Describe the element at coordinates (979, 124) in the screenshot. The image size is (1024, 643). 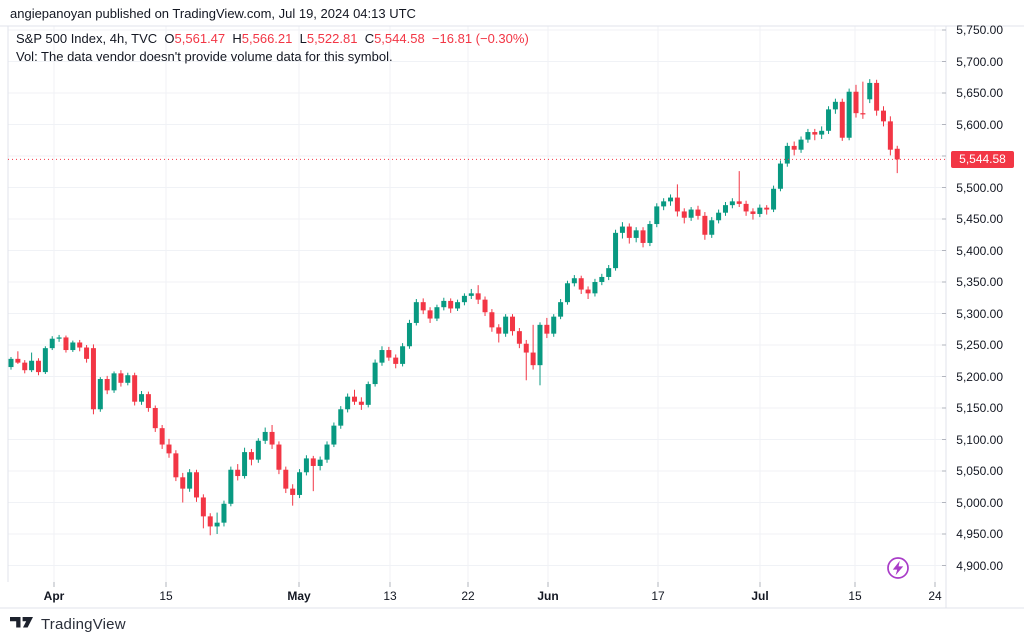
I see `price-axis-label: 5,600.00` at that location.